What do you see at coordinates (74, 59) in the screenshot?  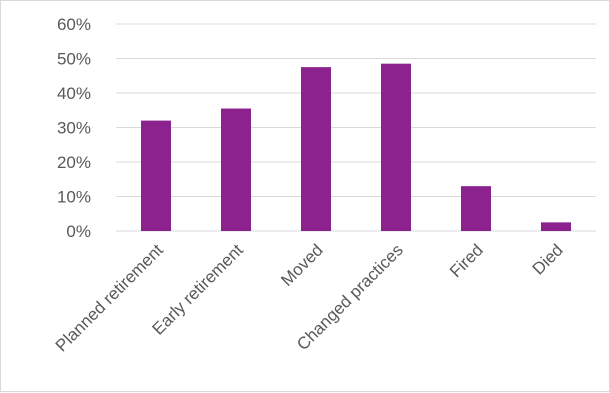 I see `y-tick-label: 50%` at bounding box center [74, 59].